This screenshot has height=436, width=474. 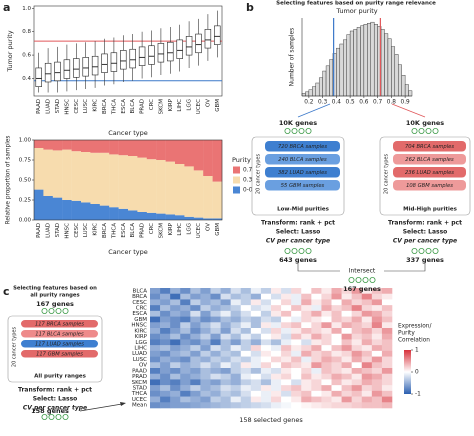 What do you see at coordinates (140, 360) in the screenshot?
I see `row-label: LUSC` at bounding box center [140, 360].